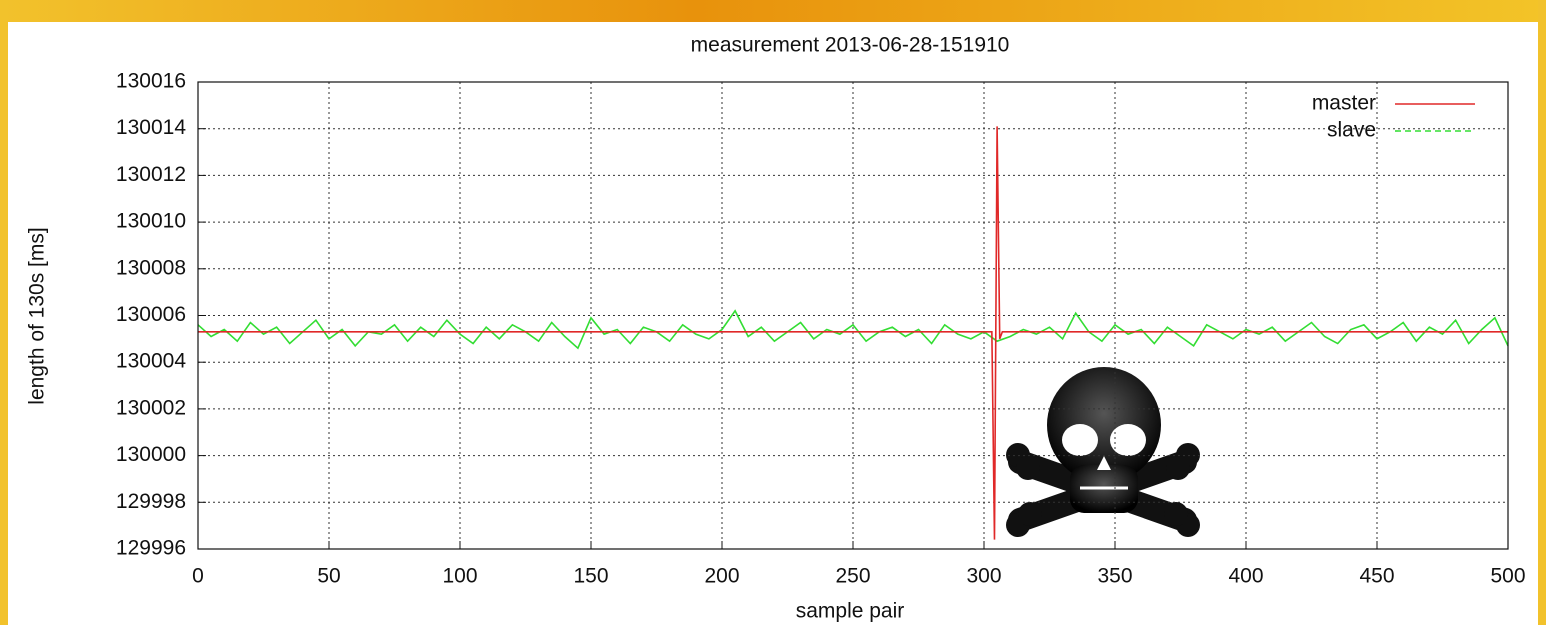  Describe the element at coordinates (1376, 576) in the screenshot. I see `x-tick-label: 450` at that location.